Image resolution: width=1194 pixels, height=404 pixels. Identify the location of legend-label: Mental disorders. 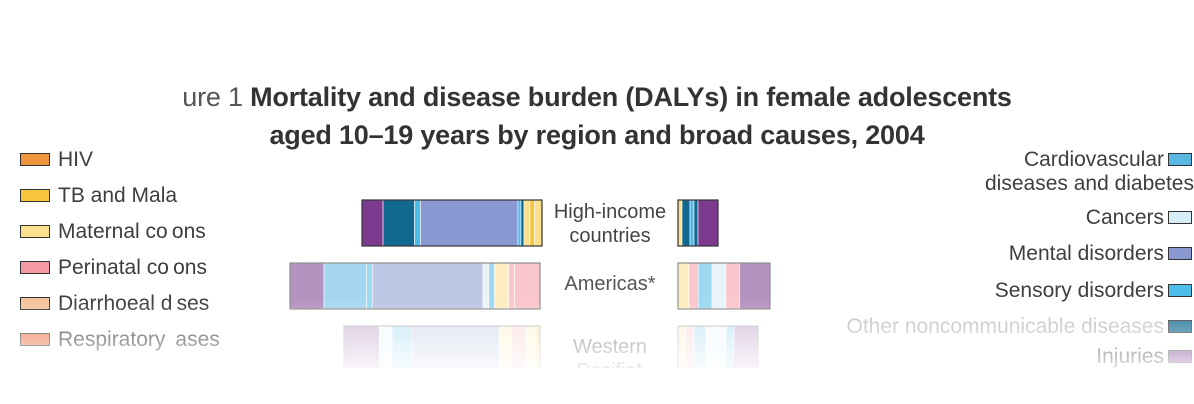
(1086, 253).